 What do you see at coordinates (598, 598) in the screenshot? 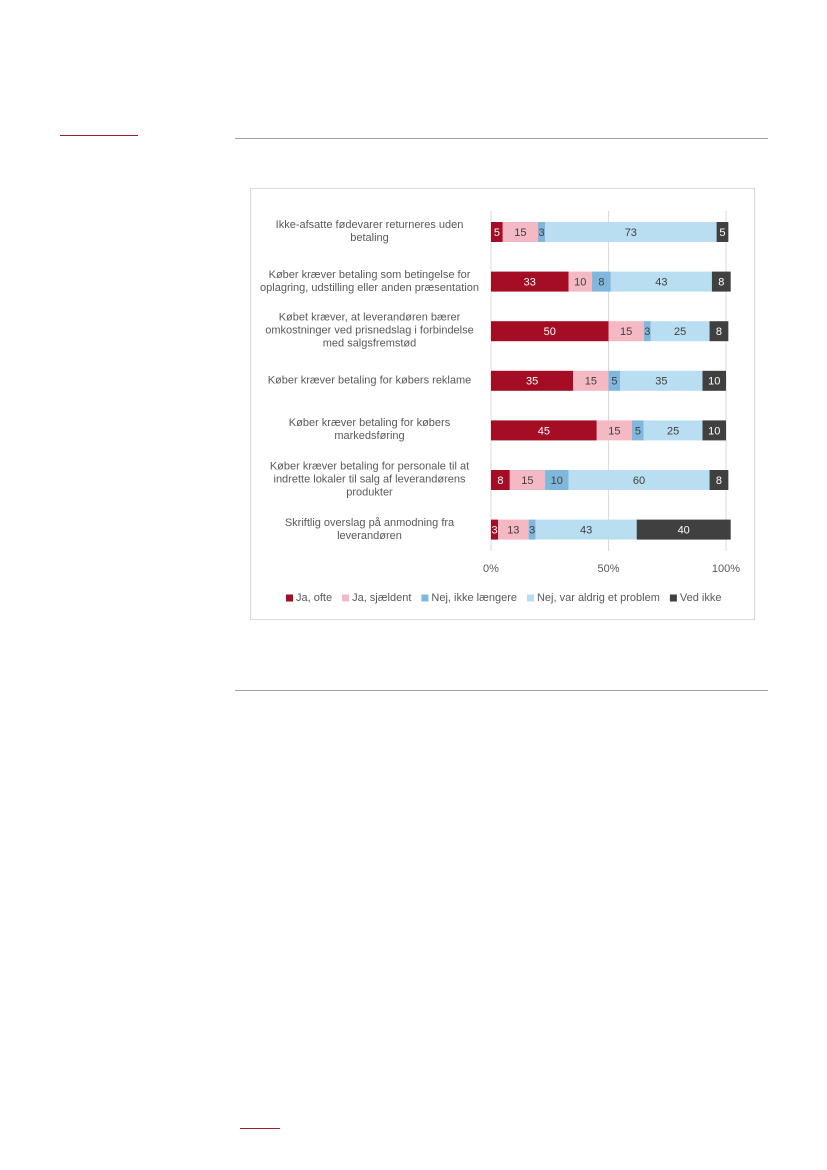
I see `legend-label: Nej, var aldrig et problem` at bounding box center [598, 598].